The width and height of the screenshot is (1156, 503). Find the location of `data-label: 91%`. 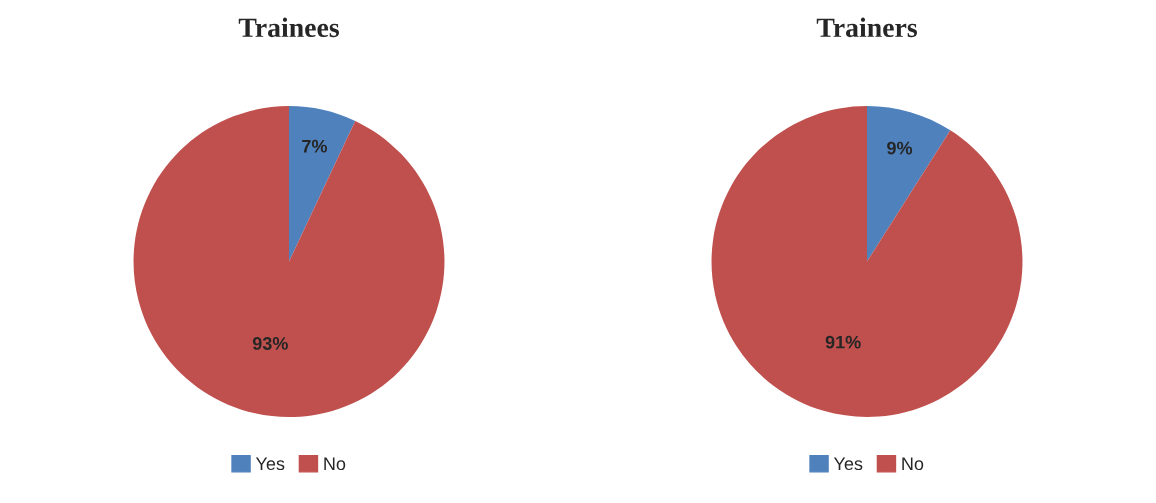

data-label: 91% is located at coordinates (843, 342).